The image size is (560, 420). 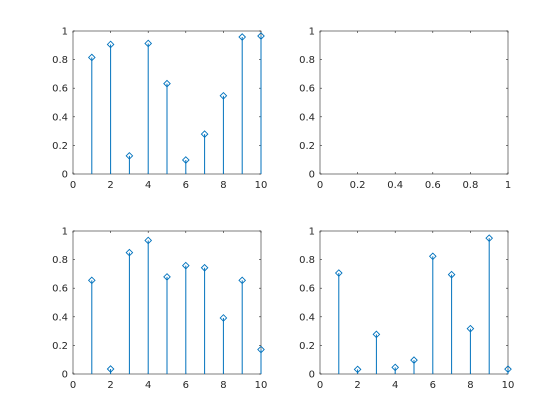 I want to click on x-tick-label: 0.4, so click(x=395, y=185).